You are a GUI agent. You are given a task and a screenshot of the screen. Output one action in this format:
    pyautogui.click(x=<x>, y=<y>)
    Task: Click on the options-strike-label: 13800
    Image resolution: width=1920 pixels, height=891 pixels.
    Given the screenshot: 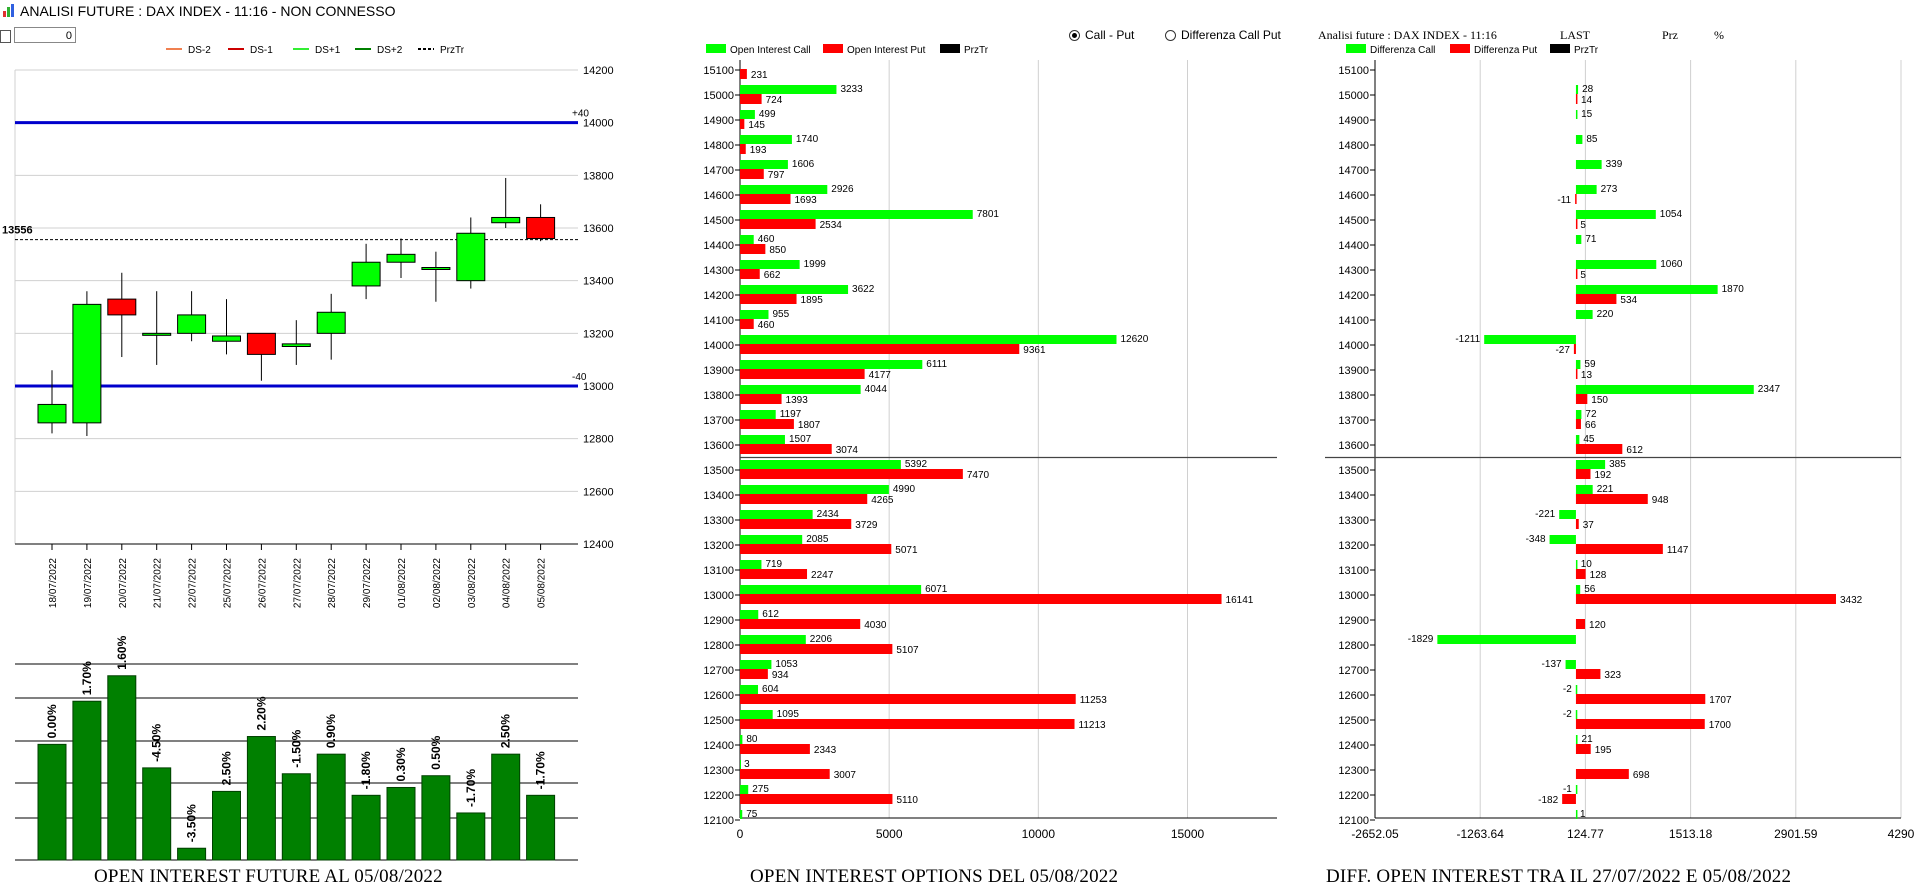 What is the action you would take?
    pyautogui.click(x=718, y=396)
    